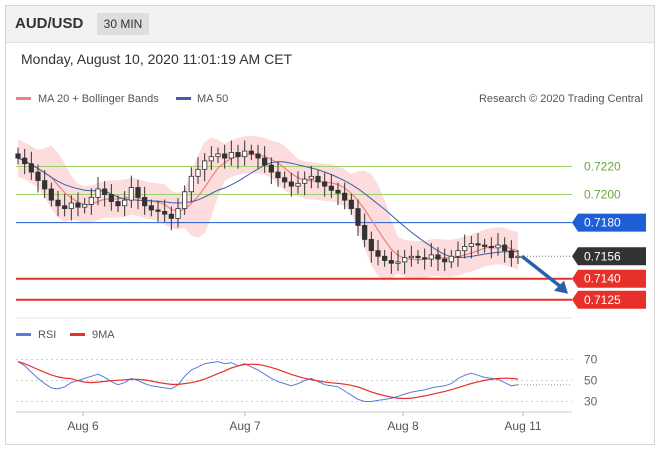 This screenshot has height=451, width=660. Describe the element at coordinates (602, 223) in the screenshot. I see `pivot-label: 0.7180` at that location.